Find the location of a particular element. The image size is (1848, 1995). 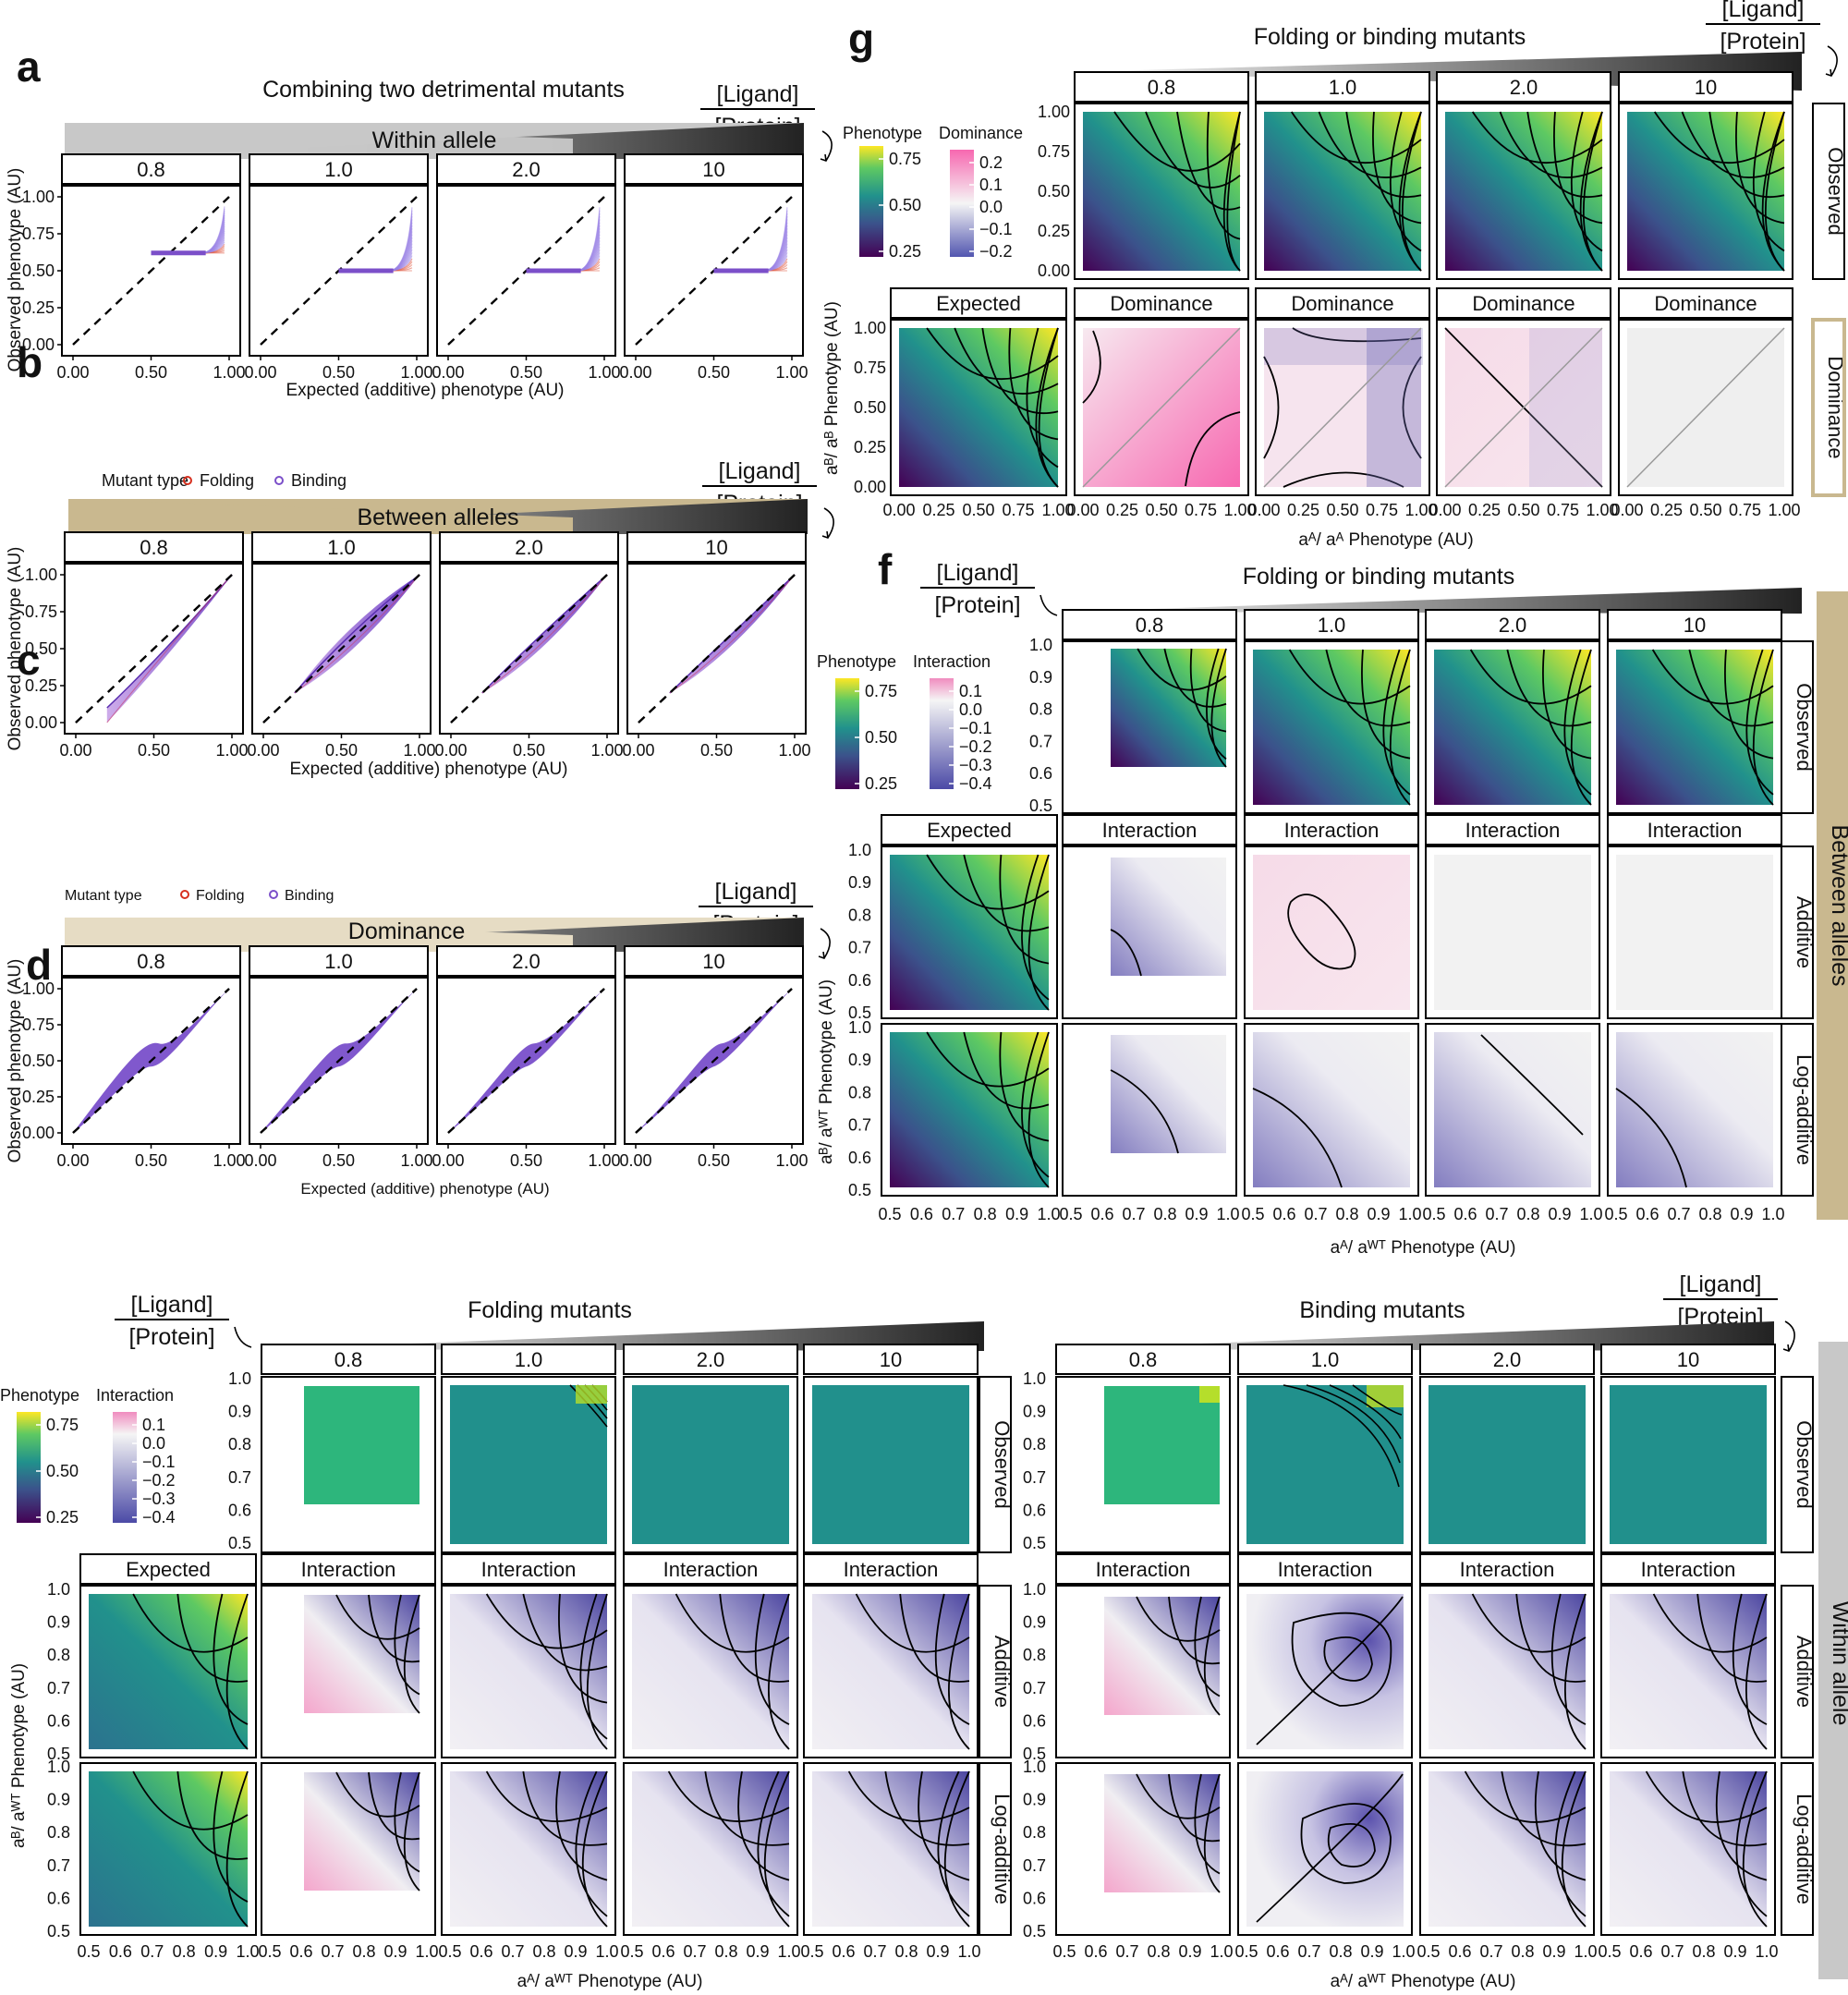

panel-a-facet-0-xtick-label: 0.00 is located at coordinates (72, 372).